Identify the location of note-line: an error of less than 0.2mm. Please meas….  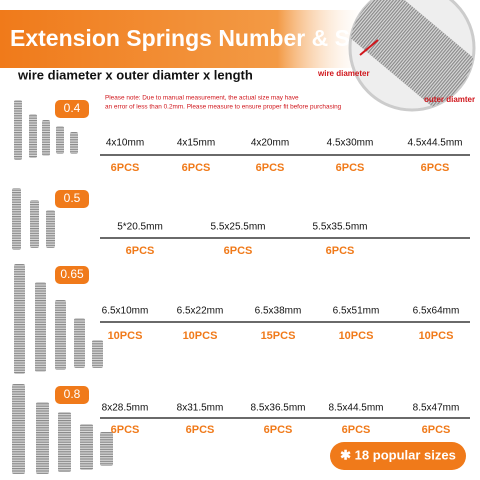
(223, 107).